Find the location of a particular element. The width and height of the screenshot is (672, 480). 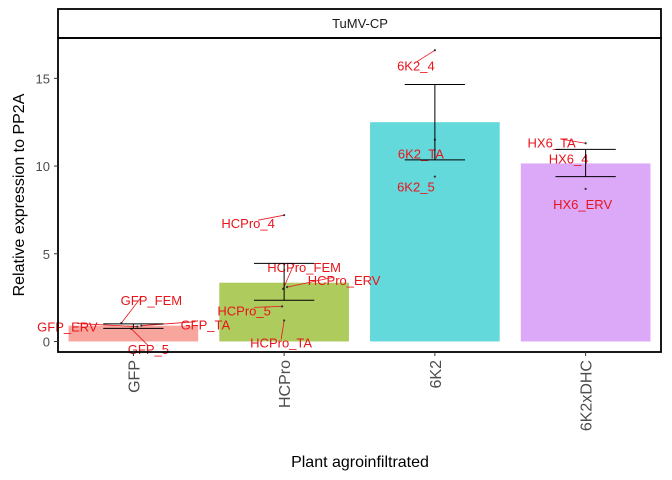

point-label: HX6_TA is located at coordinates (552, 142).